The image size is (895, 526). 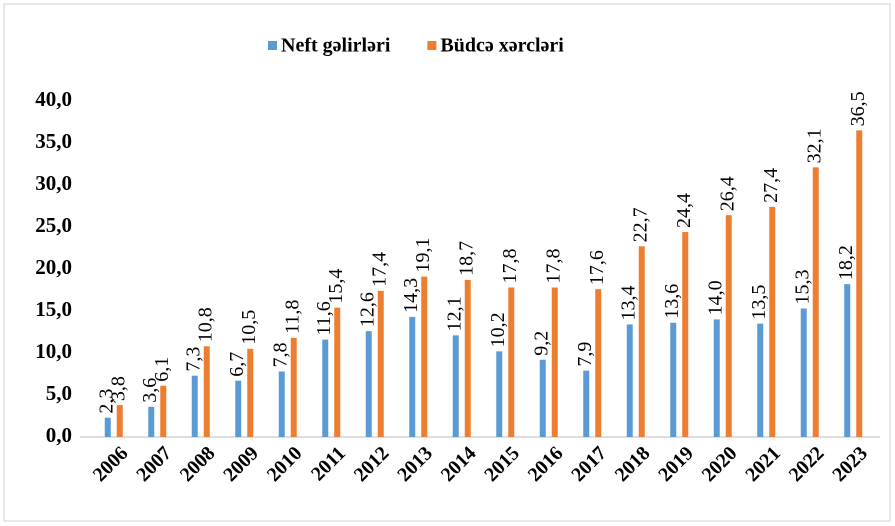 I want to click on data-label: 7,9, so click(x=585, y=354).